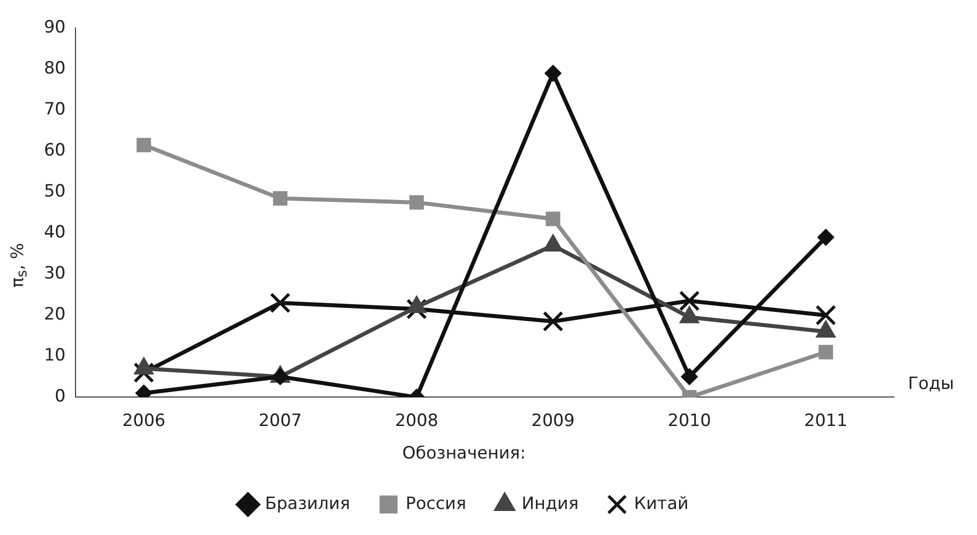 This screenshot has width=977, height=535. Describe the element at coordinates (55, 274) in the screenshot. I see `y-tick-label: 30` at that location.